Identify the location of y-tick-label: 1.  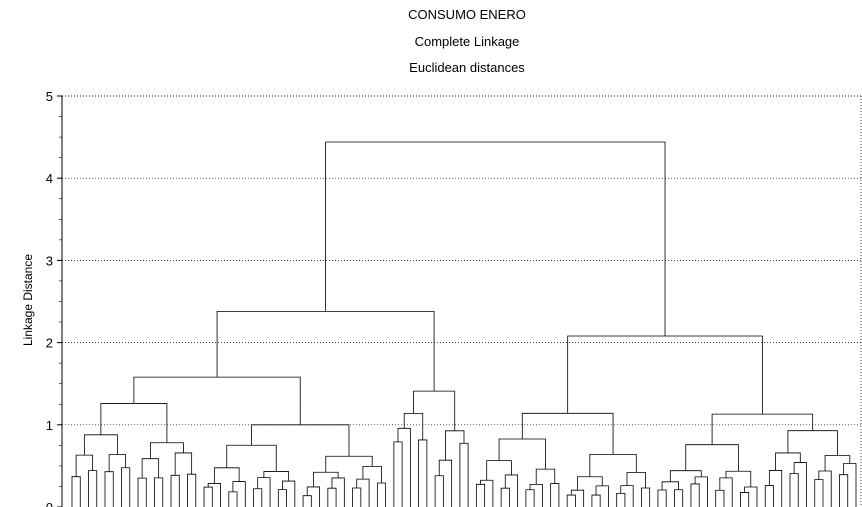
(49, 425).